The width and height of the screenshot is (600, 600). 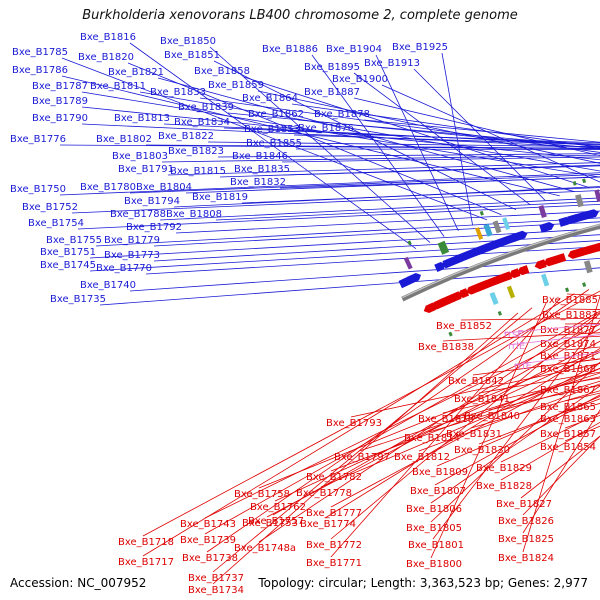 What do you see at coordinates (68, 265) in the screenshot?
I see `gene-label-forward: Bxe_B1745` at bounding box center [68, 265].